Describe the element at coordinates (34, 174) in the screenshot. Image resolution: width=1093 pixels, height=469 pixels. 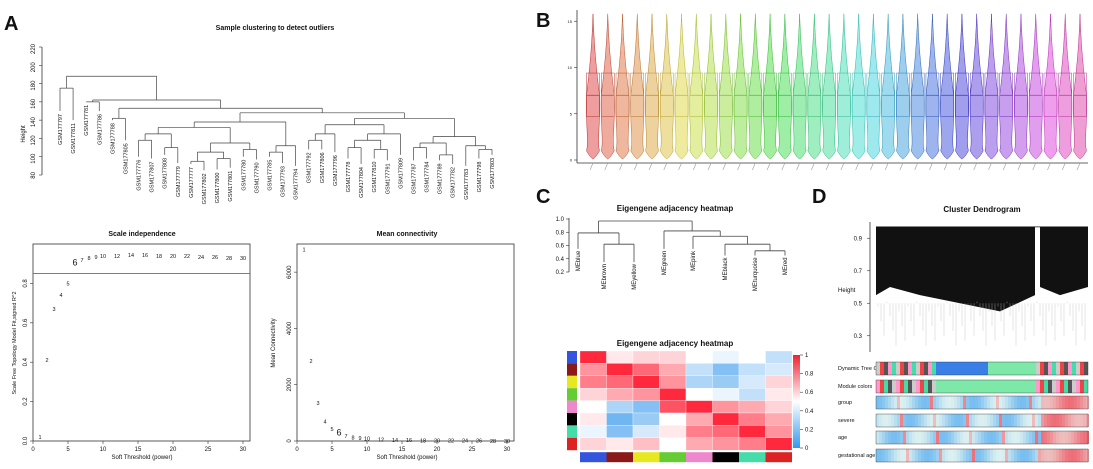
I see `y-tick-label: 80` at that location.